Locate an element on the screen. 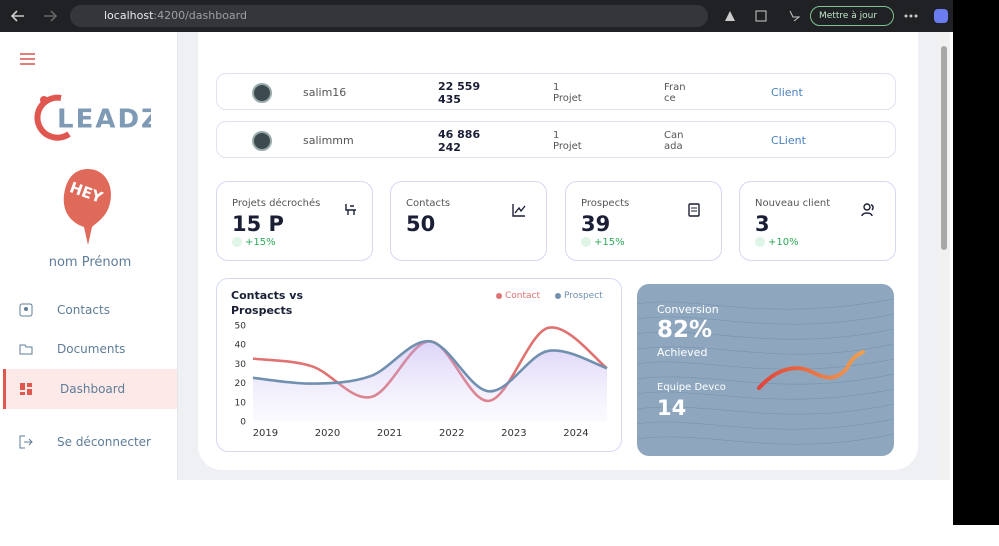  sidebar: LEADZ HEY nom Prénom is located at coordinates (90, 256).